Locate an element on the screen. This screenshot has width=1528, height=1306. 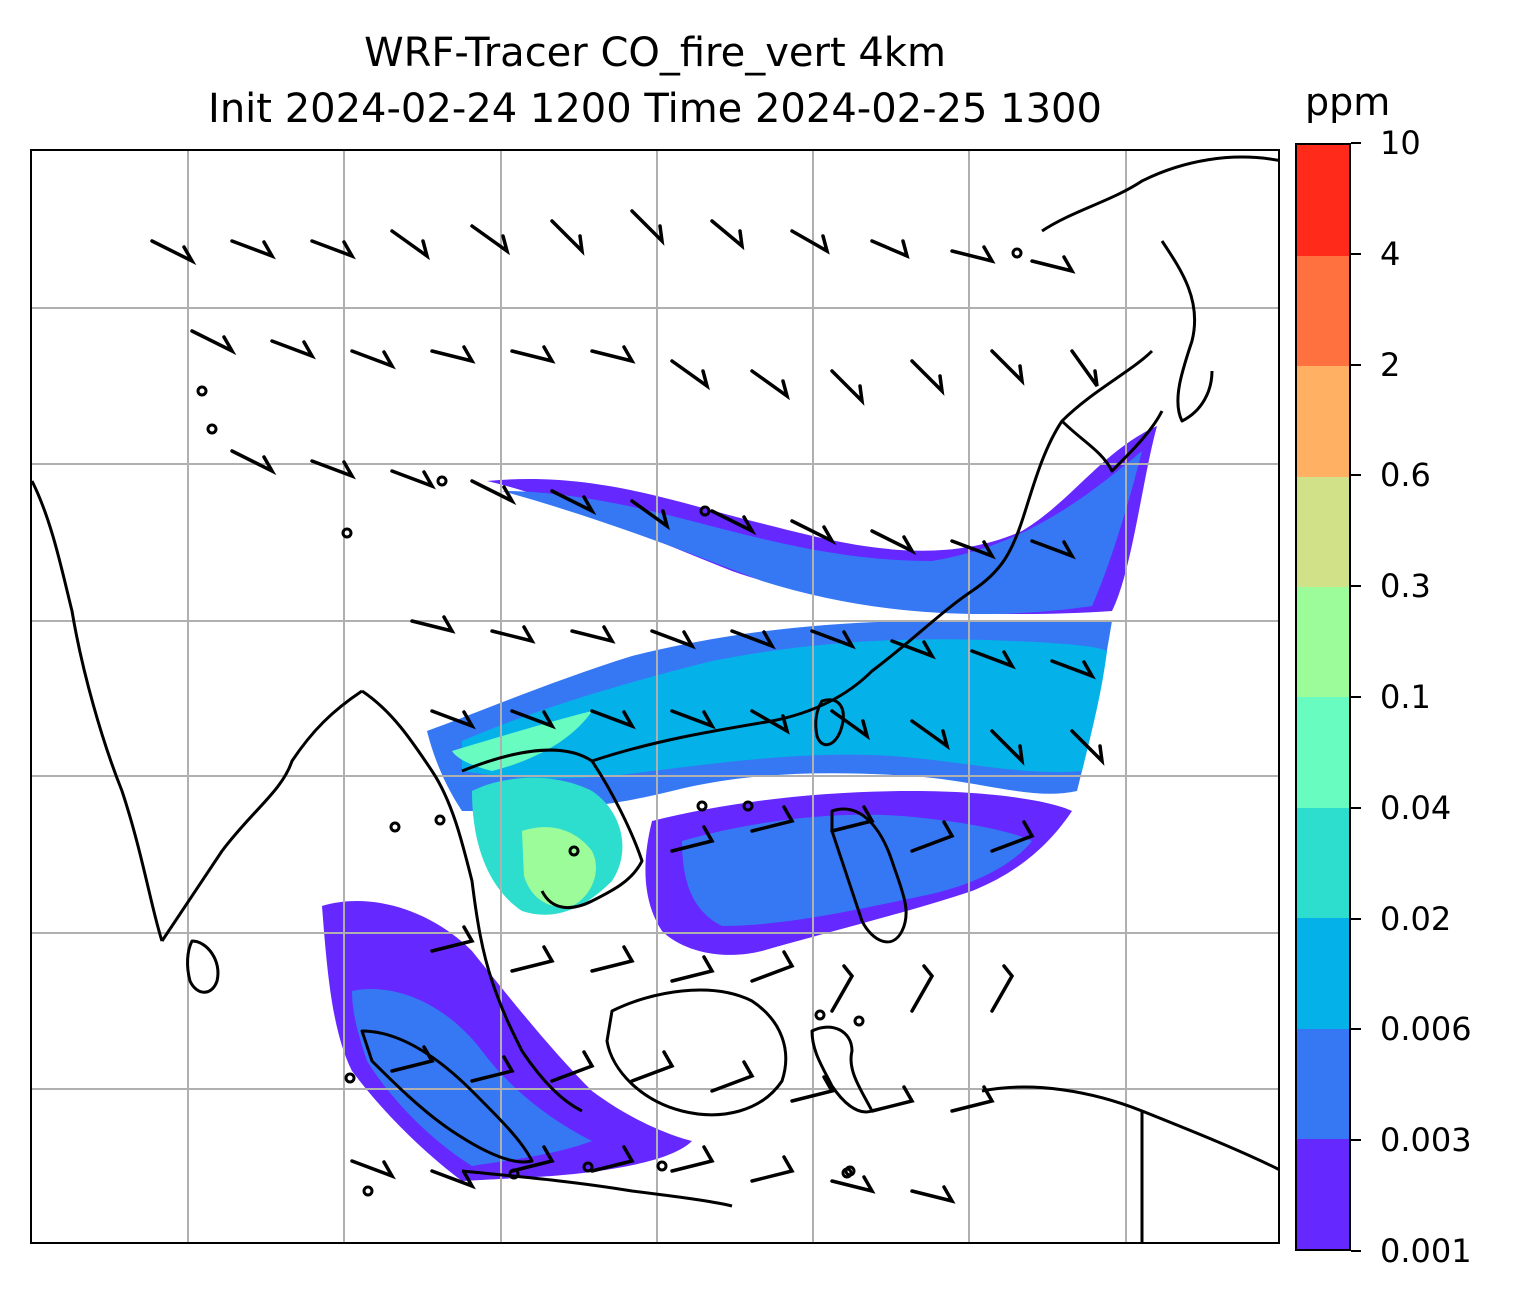
plume-southwest-core is located at coordinates (472, 1077).